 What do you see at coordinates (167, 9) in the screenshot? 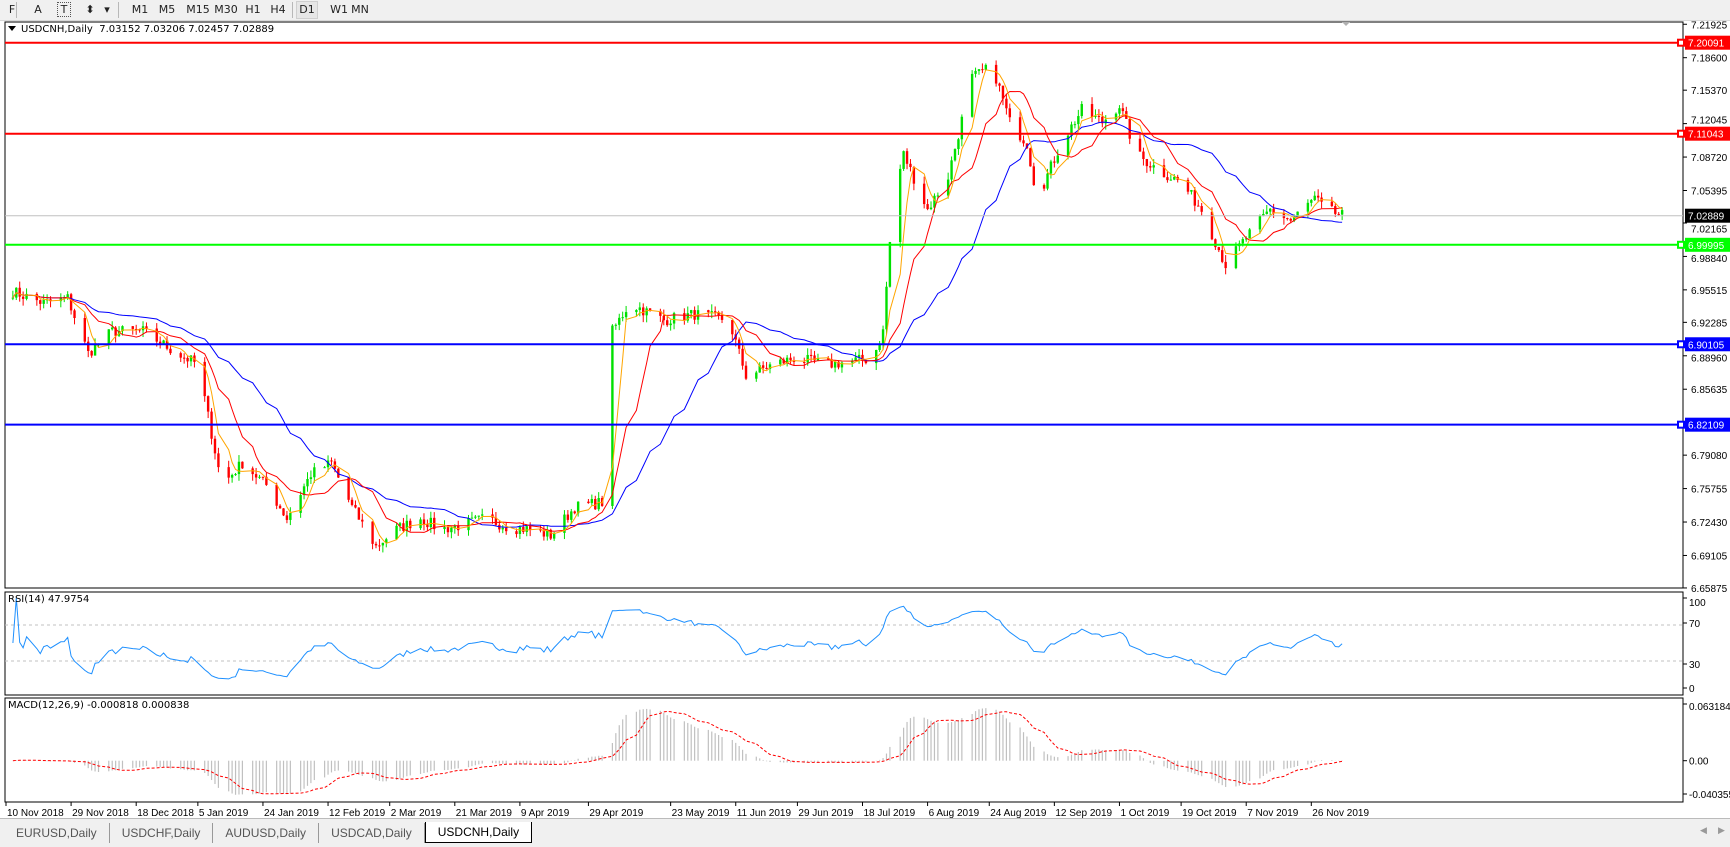
I see `timeframe-m5-button: M5` at bounding box center [167, 9].